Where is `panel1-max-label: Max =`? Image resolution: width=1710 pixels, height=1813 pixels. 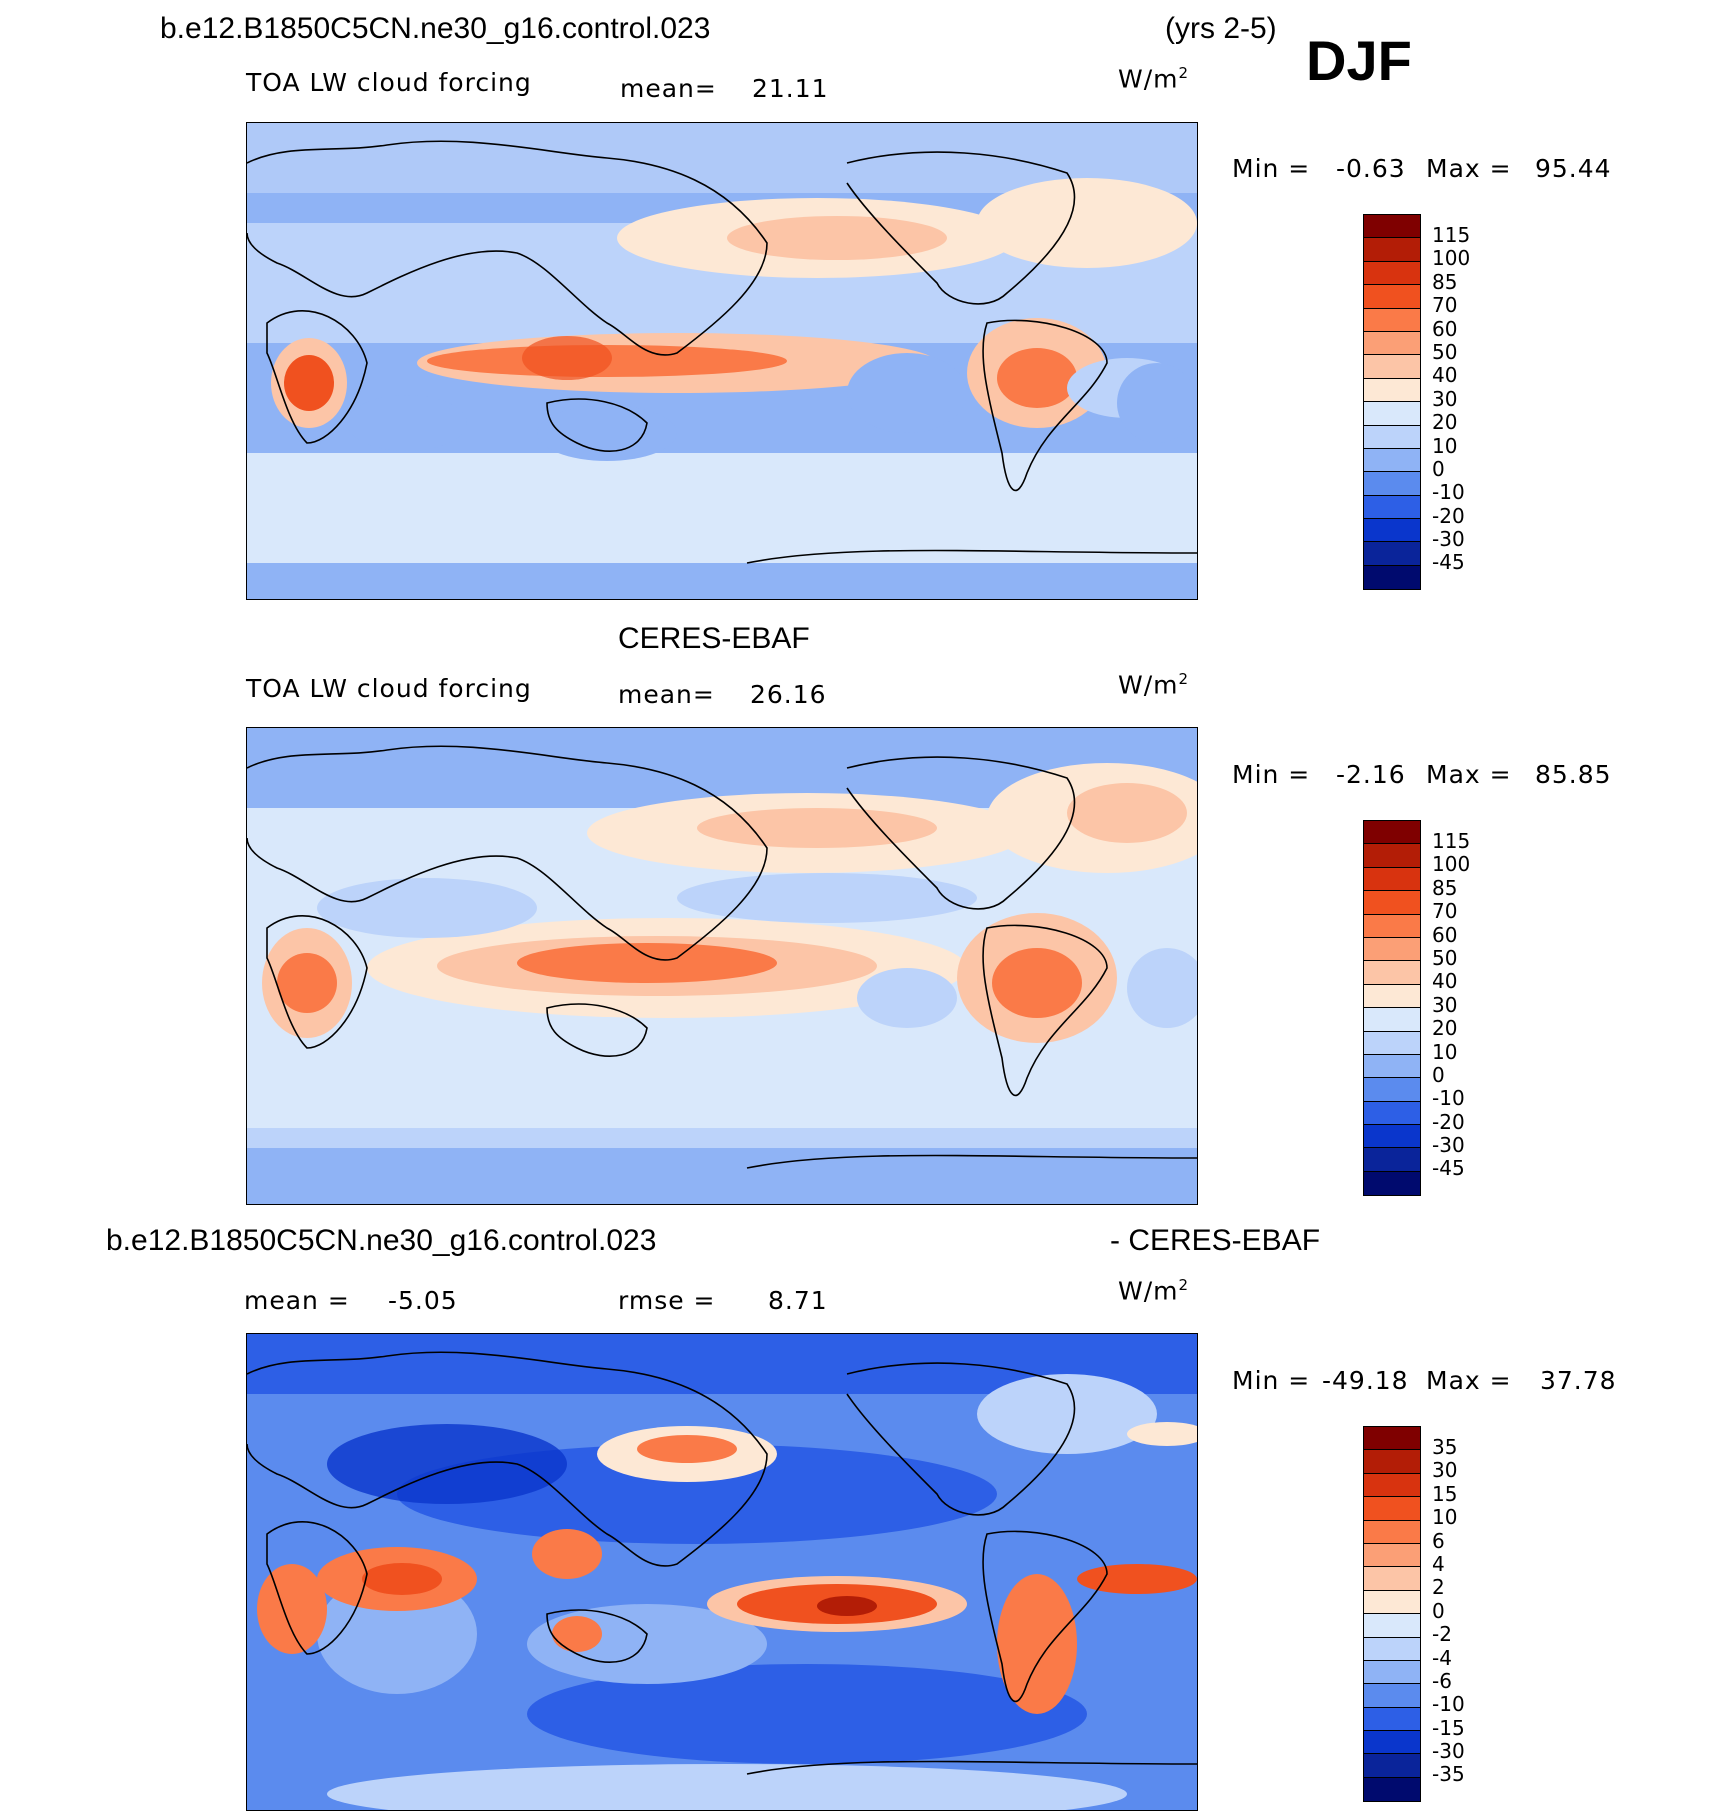
panel1-max-label: Max = is located at coordinates (1469, 168).